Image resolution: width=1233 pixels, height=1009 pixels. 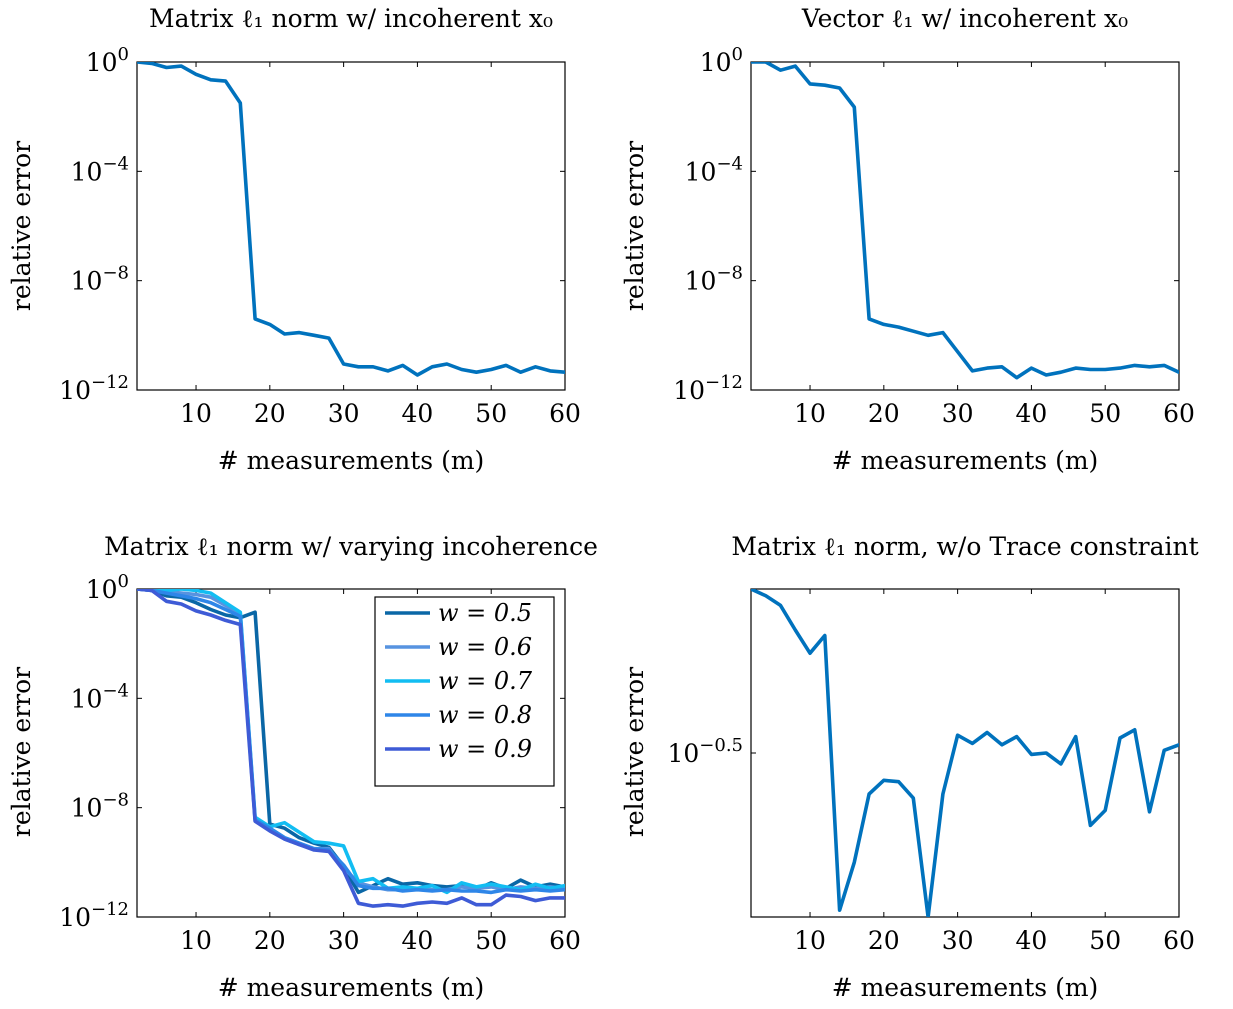 What do you see at coordinates (721, 745) in the screenshot?
I see `tick-exponent: −0.5` at bounding box center [721, 745].